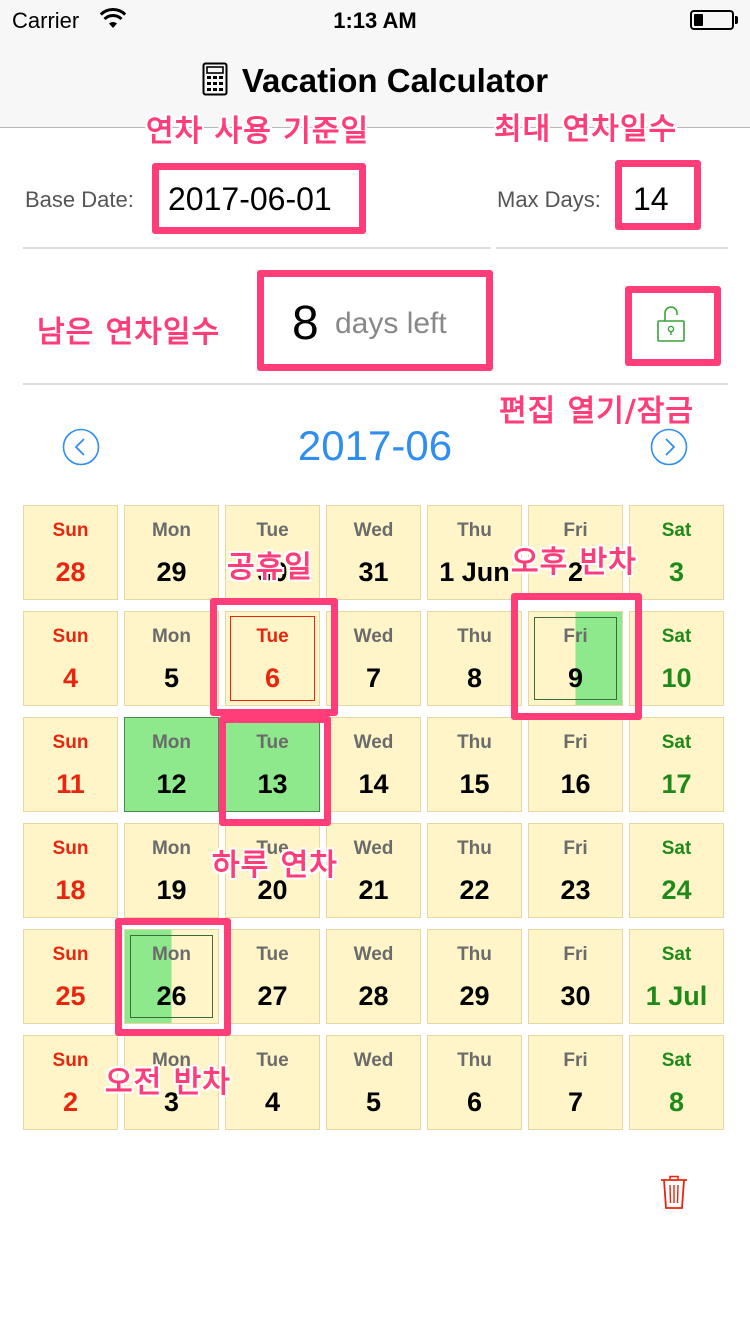 The height and width of the screenshot is (1334, 750). Describe the element at coordinates (272, 1082) in the screenshot. I see `calendar-day-cell: Tue 4` at that location.